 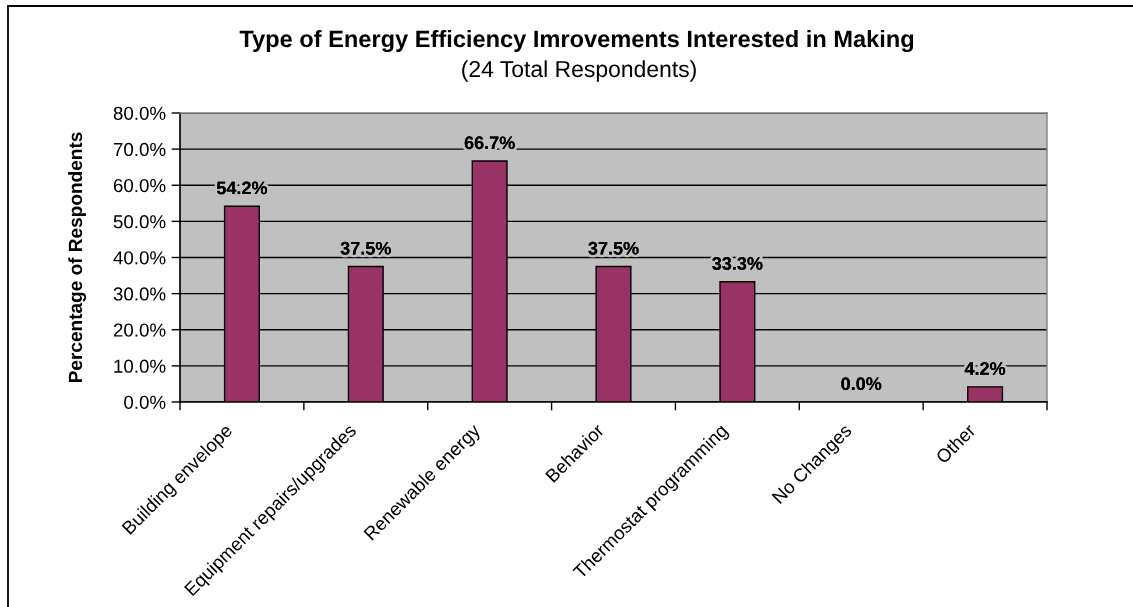 What do you see at coordinates (139, 185) in the screenshot?
I see `y-tick-label: 60.0%` at bounding box center [139, 185].